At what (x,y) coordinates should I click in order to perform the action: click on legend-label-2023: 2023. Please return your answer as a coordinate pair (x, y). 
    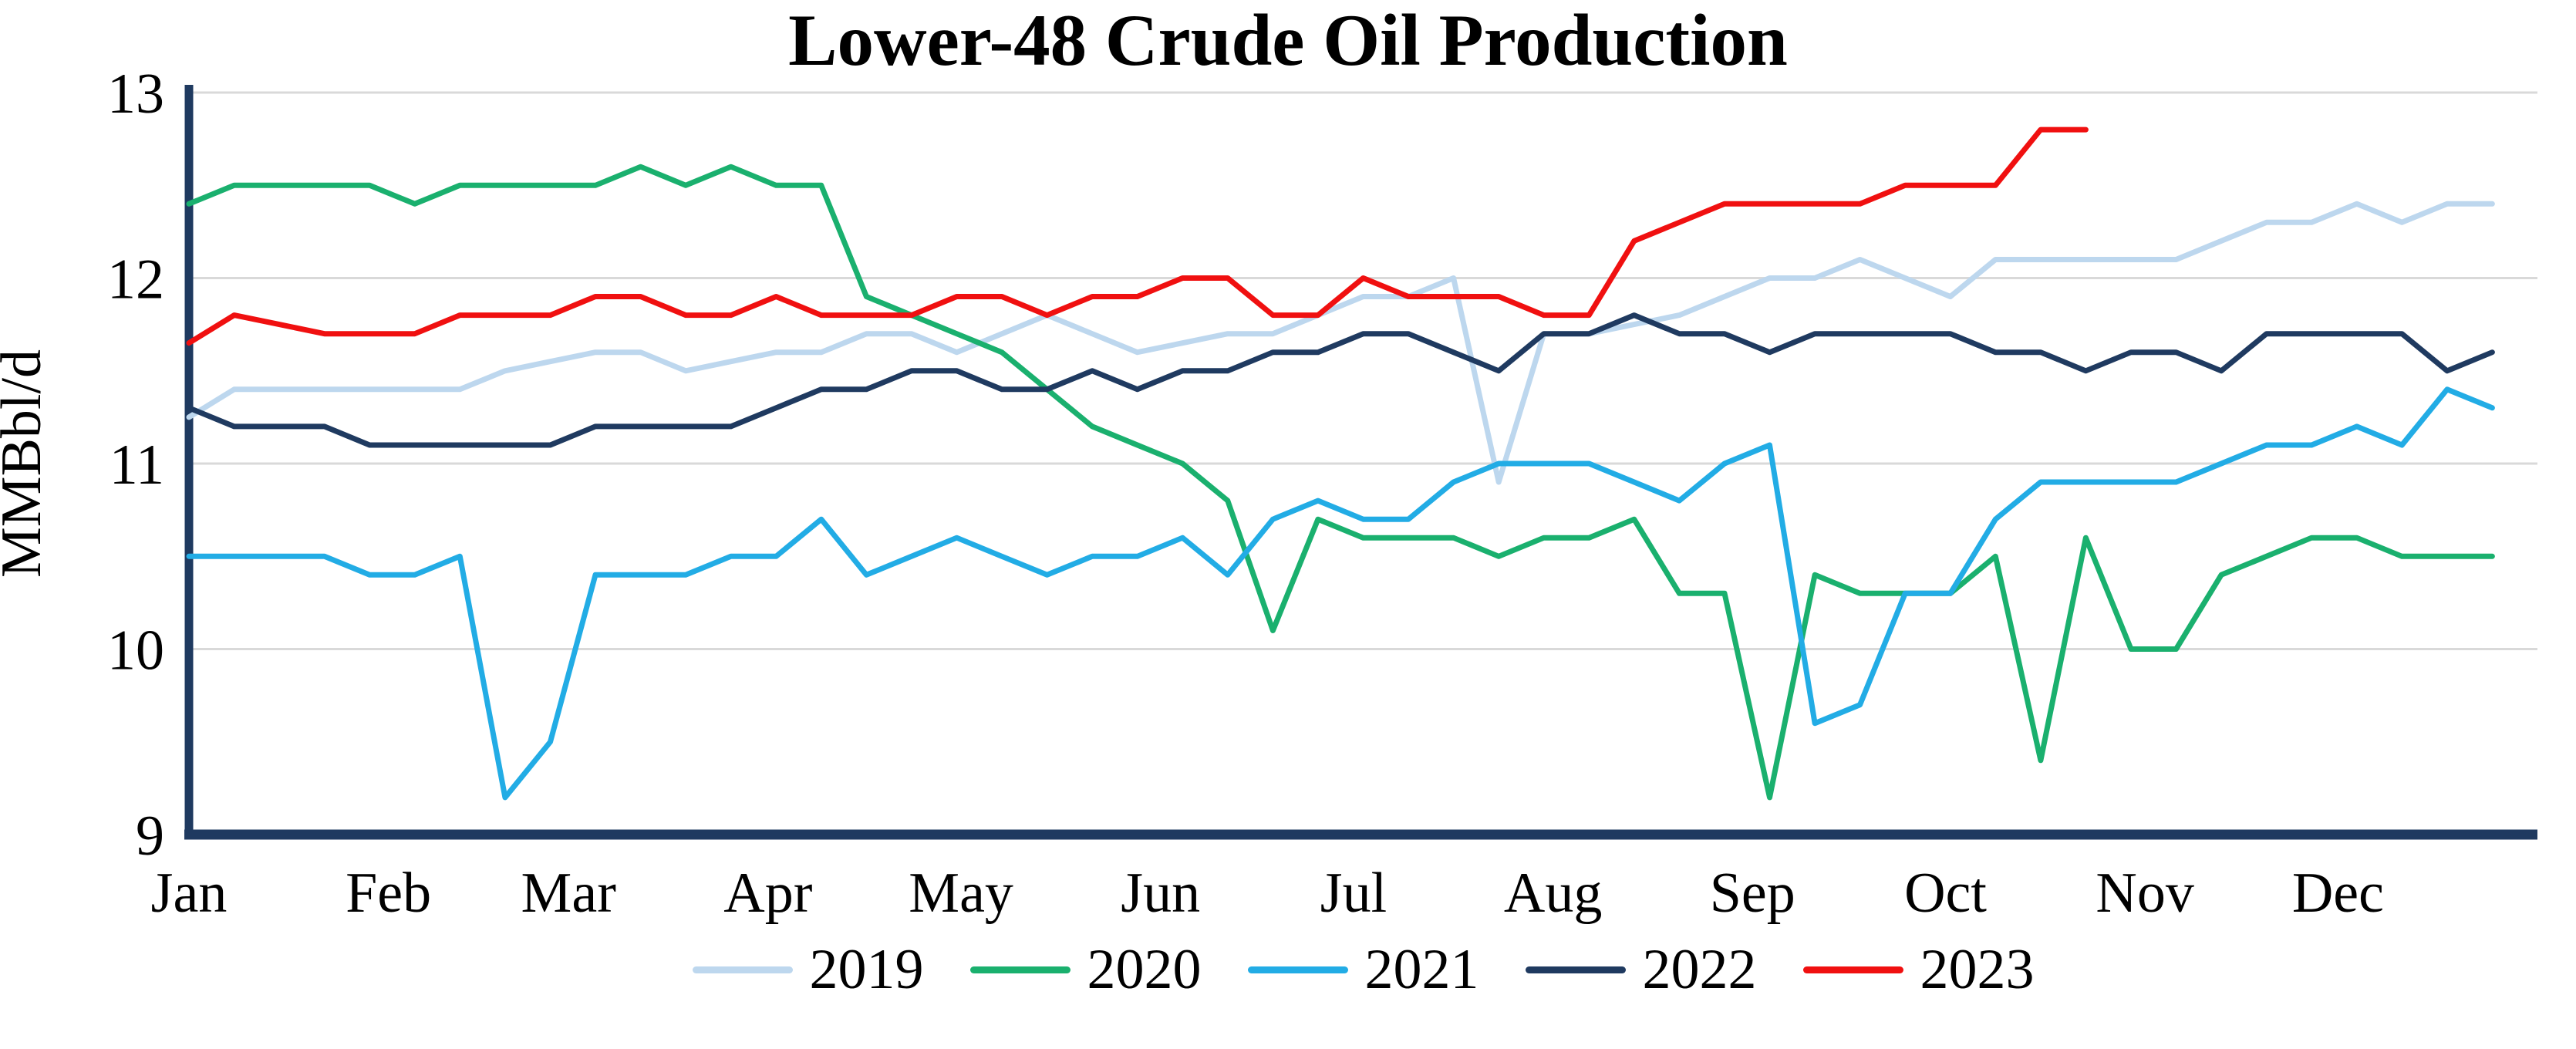
    Looking at the image, I should click on (1977, 969).